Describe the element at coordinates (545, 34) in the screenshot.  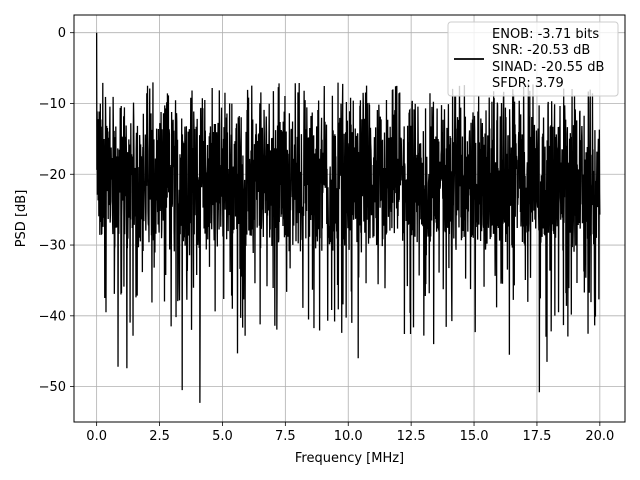
I see `legend-entry-enob: ENOB: -3.71 bits` at that location.